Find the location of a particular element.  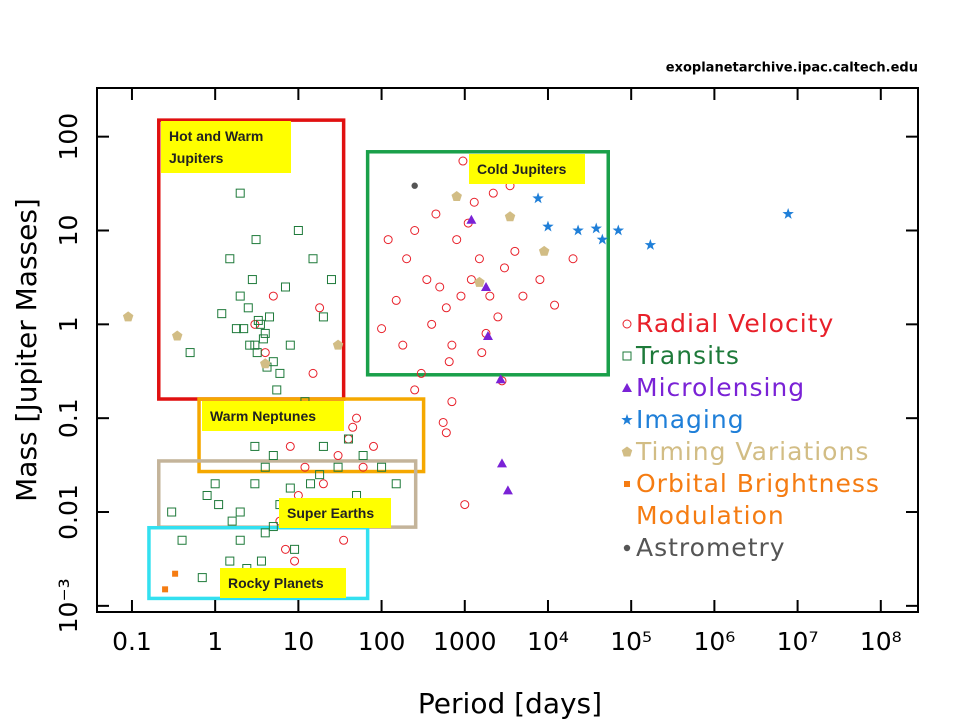

region-label: Rocky Planets is located at coordinates (283, 583).